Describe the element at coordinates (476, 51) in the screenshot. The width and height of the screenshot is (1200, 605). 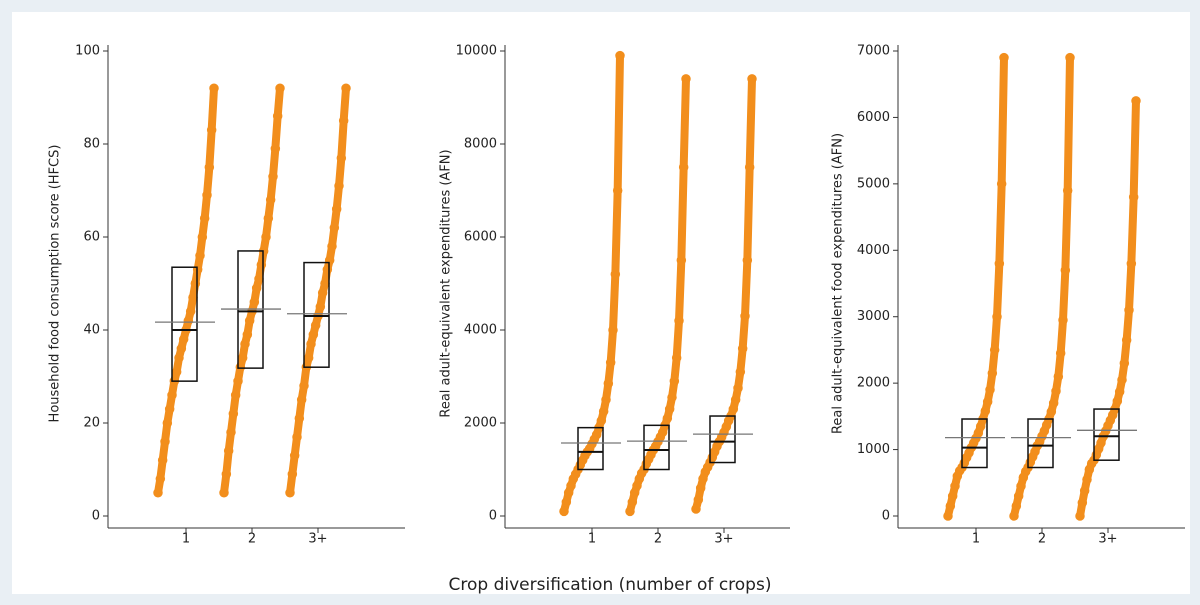
I see `y-tick-label: 10000` at that location.